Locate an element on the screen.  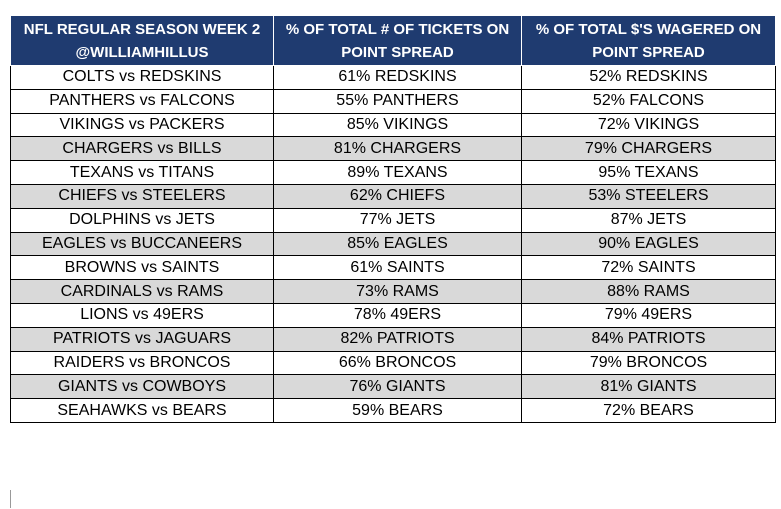
header-matchup-line2: @WILLIAMHILLUS is located at coordinates (142, 52).